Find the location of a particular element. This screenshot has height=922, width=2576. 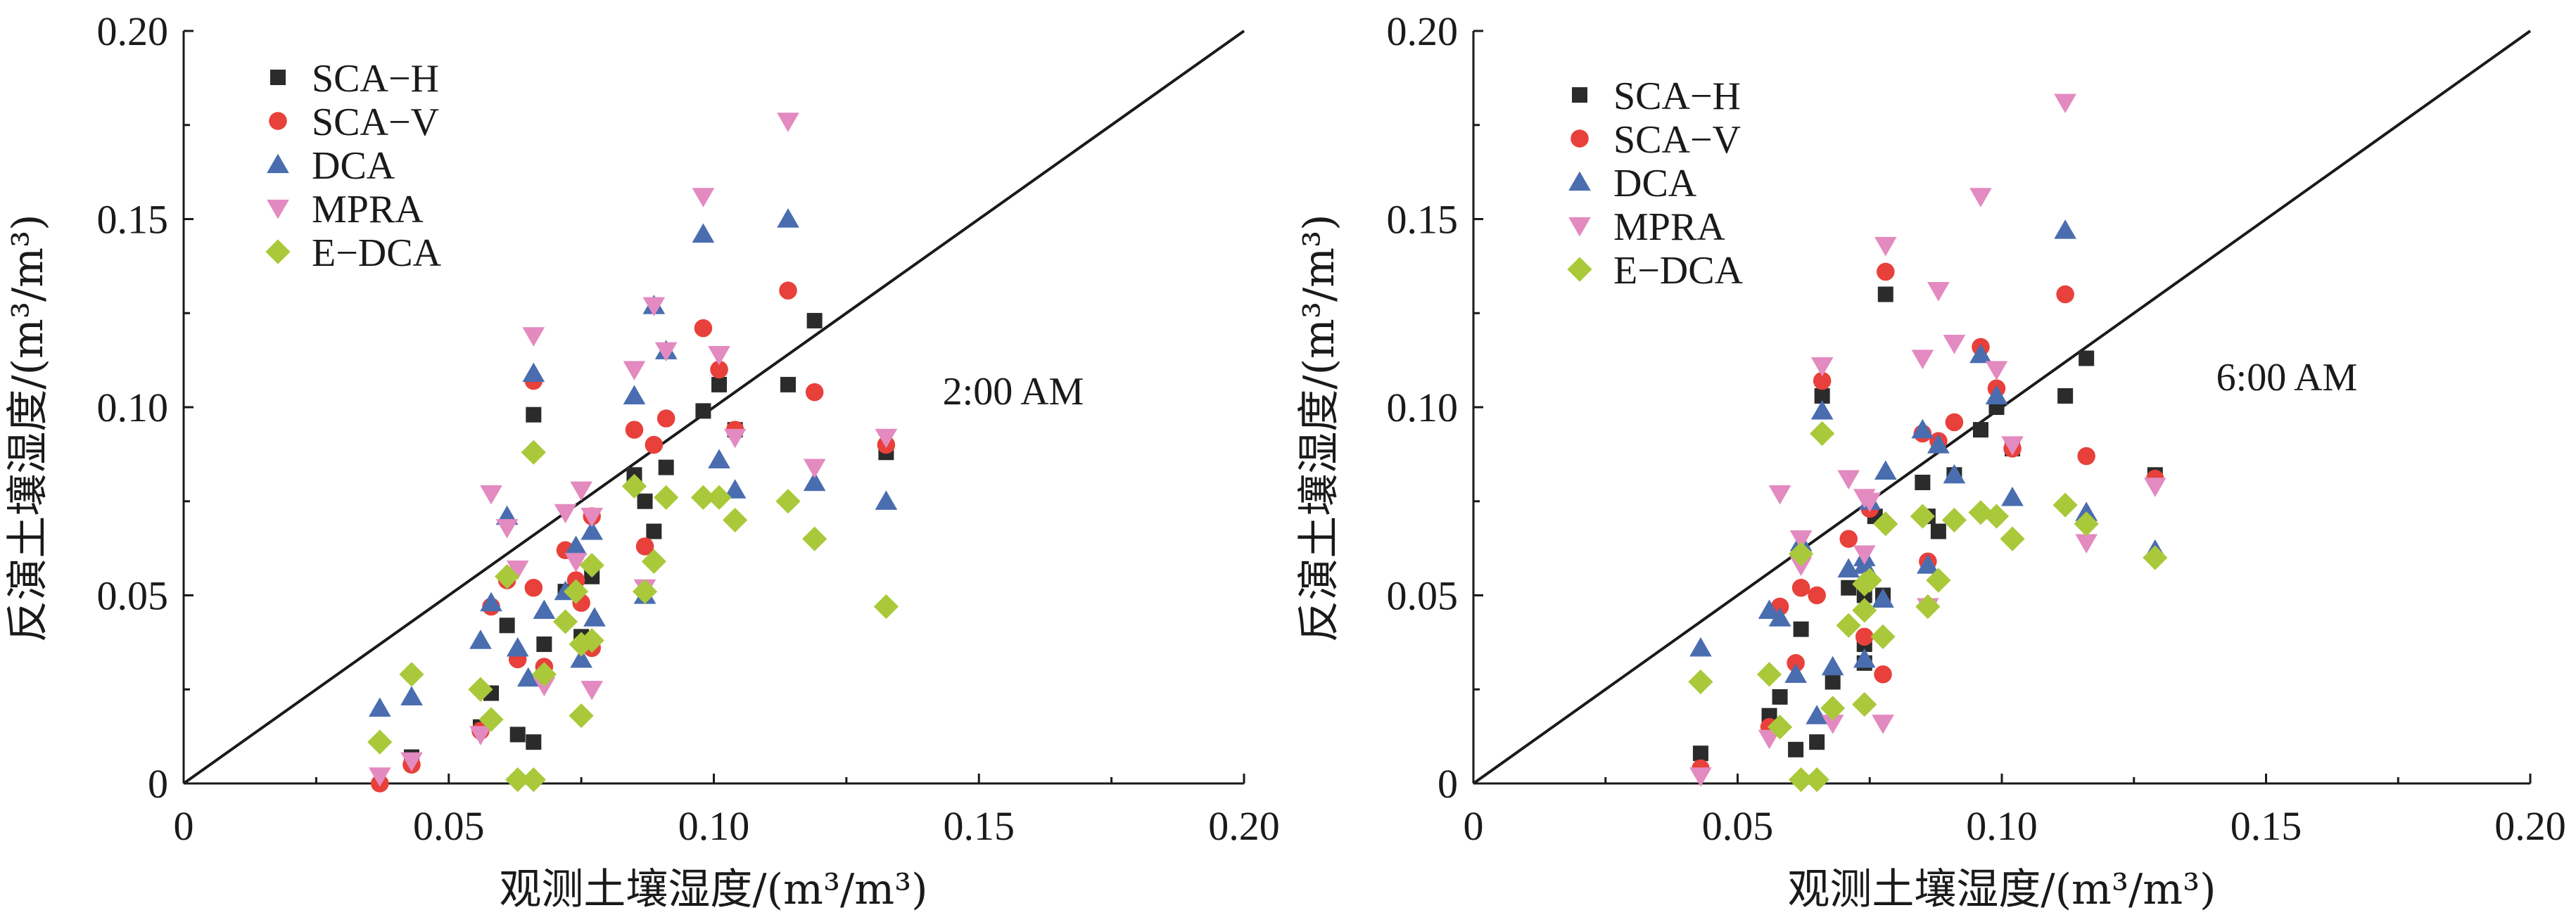

x-axis-title: 观测土壤湿度/(m³/m³) is located at coordinates (713, 889).